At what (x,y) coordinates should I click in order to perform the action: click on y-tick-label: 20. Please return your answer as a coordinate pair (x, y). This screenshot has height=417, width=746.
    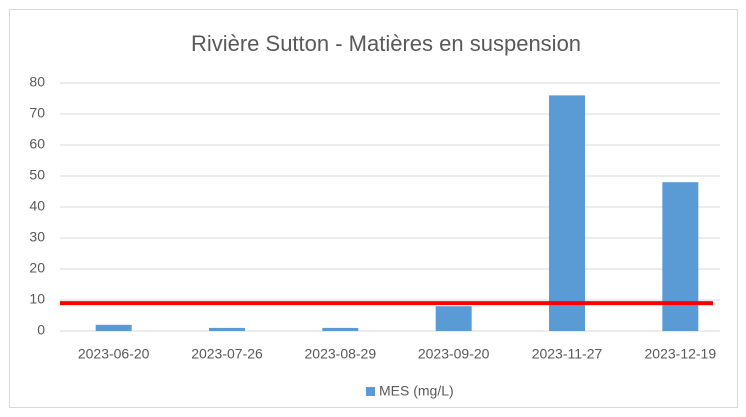
    Looking at the image, I should click on (37, 268).